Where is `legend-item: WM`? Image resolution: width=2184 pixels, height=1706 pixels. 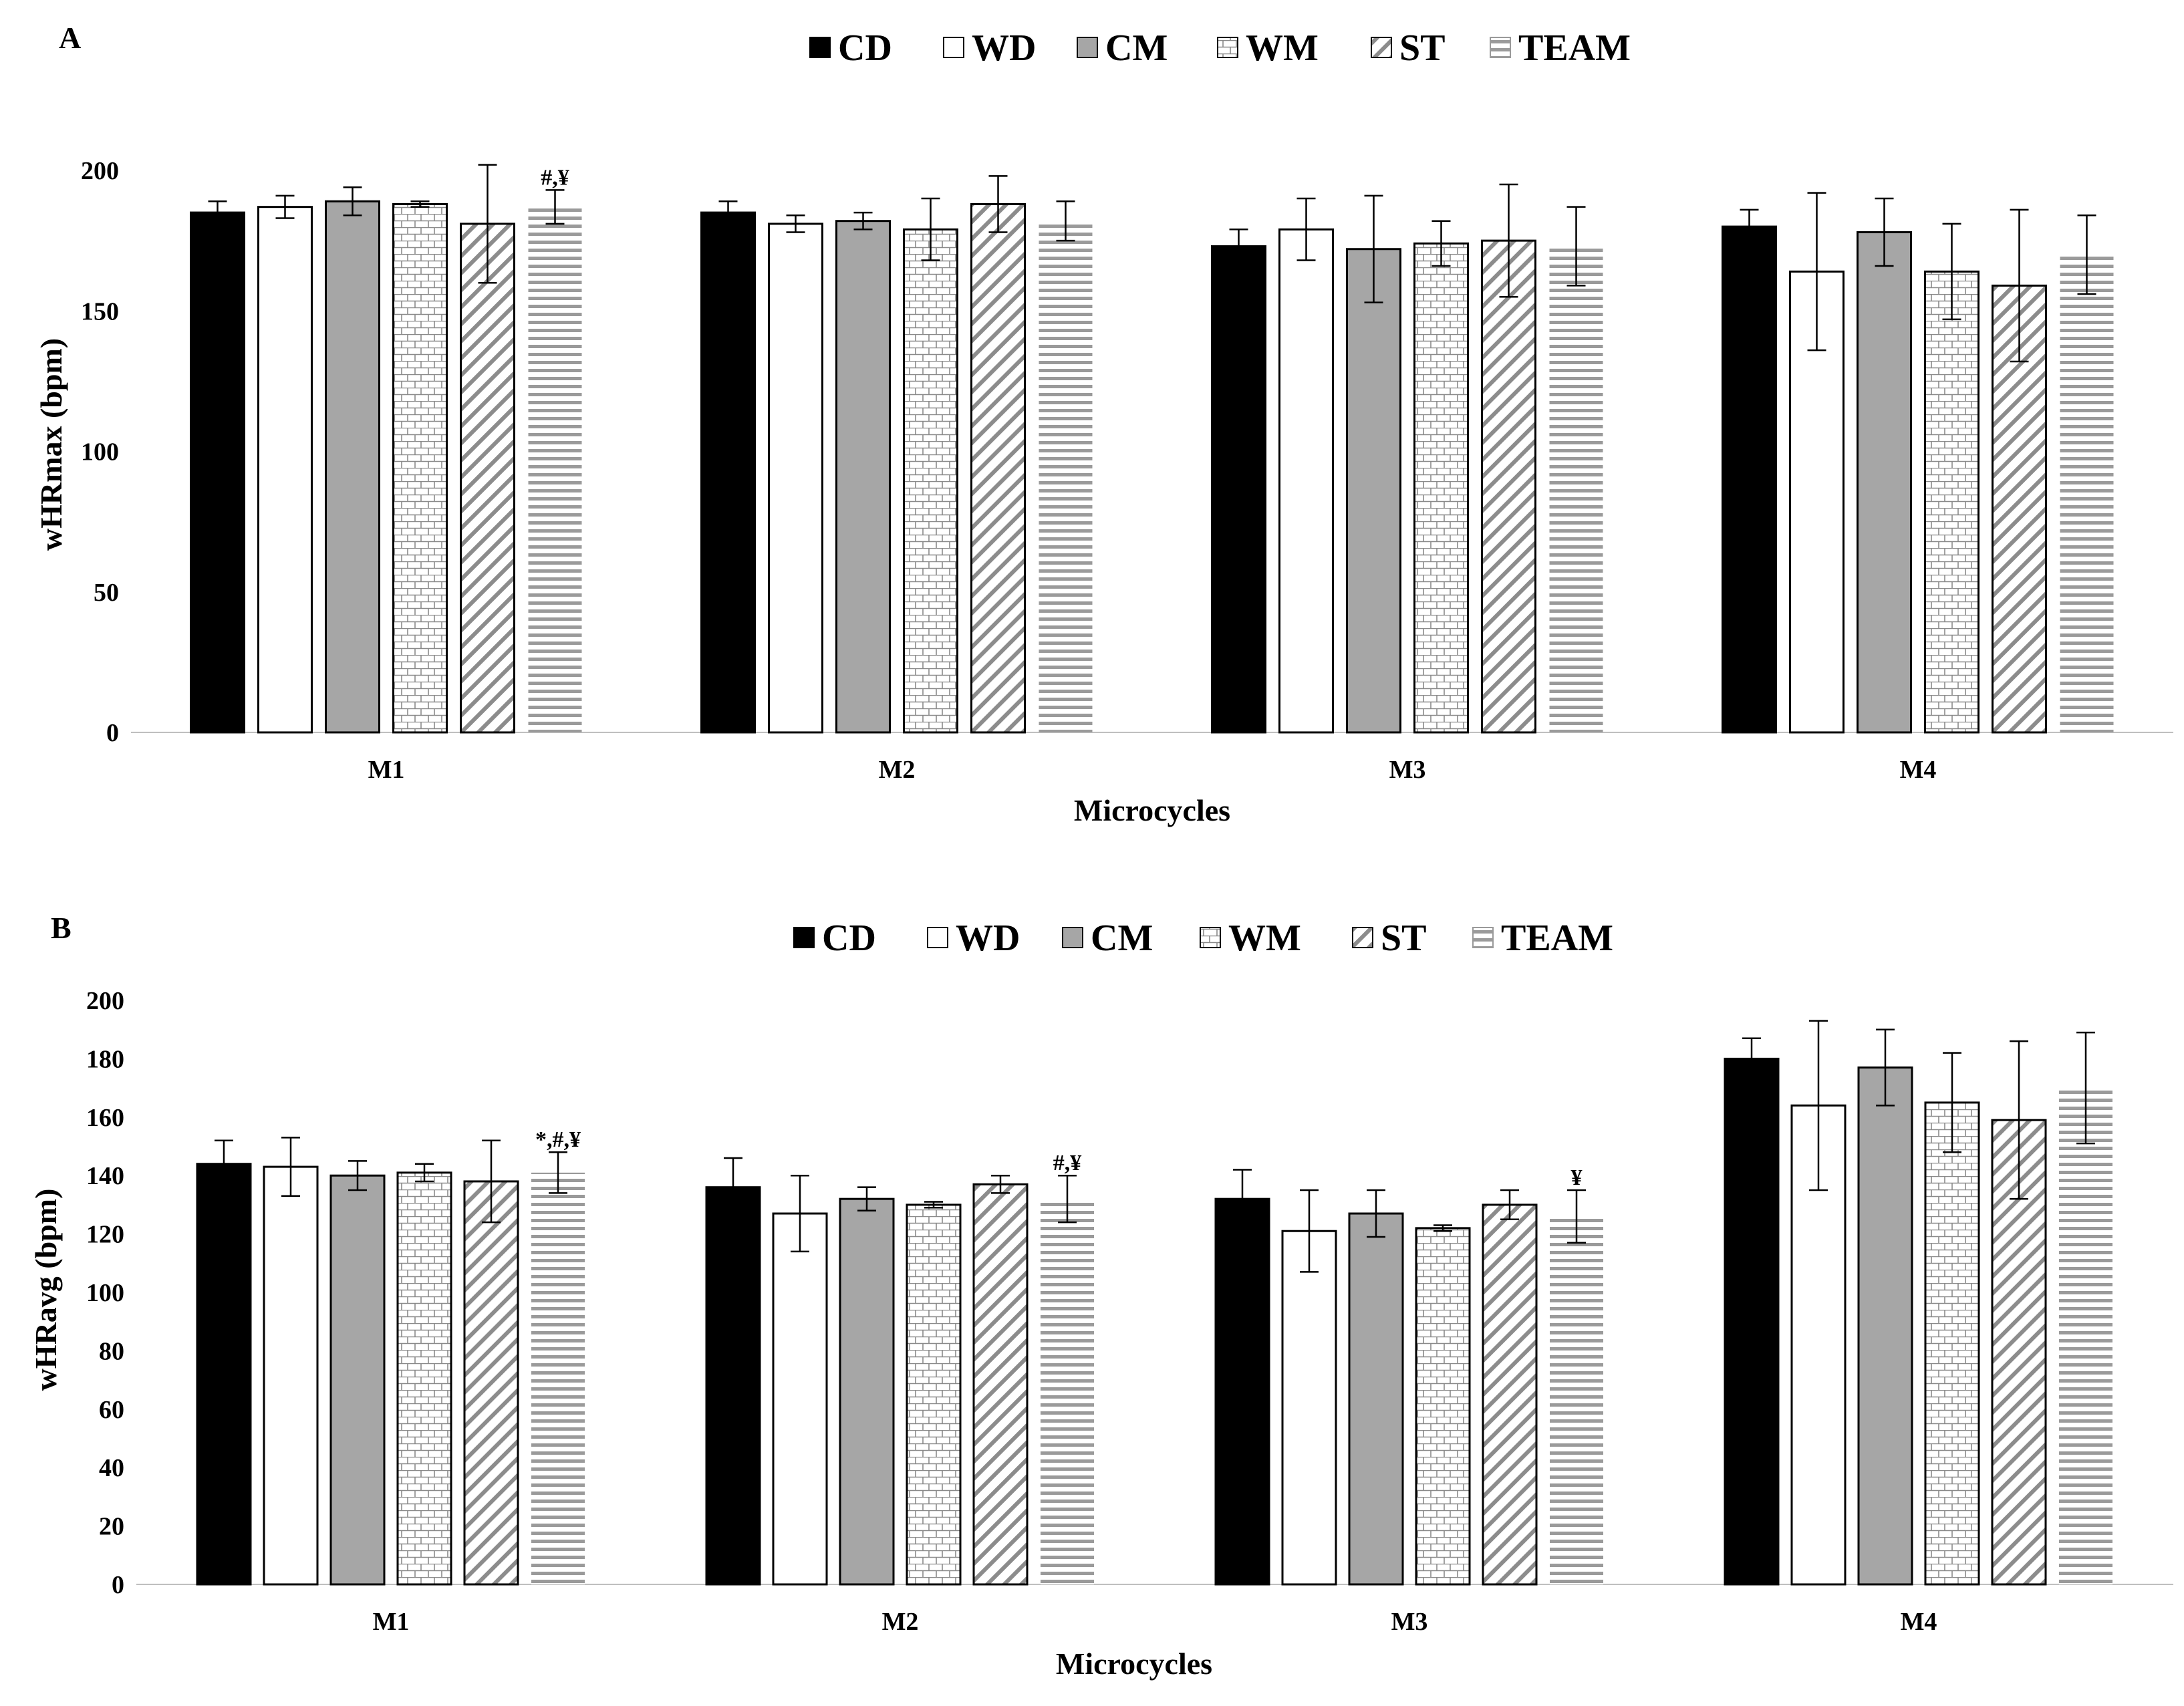 legend-item: WM is located at coordinates (1268, 48).